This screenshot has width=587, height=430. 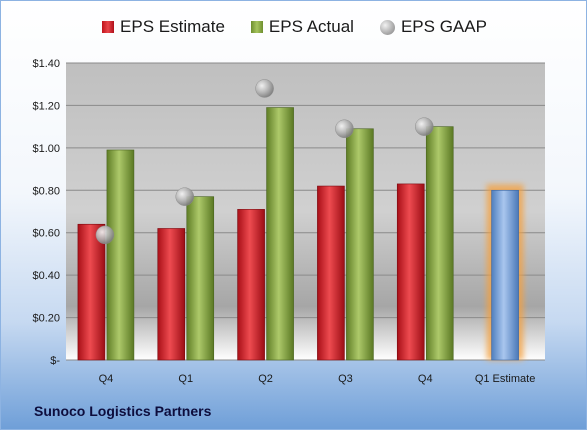 I want to click on x-tick-label: Q2, so click(x=265, y=379).